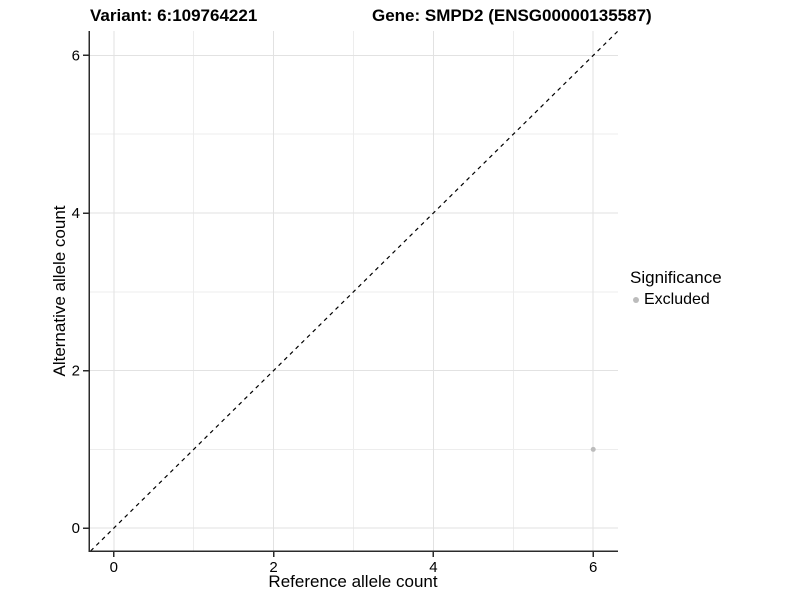 The height and width of the screenshot is (600, 800). What do you see at coordinates (76, 213) in the screenshot?
I see `y-tick-label: 4` at bounding box center [76, 213].